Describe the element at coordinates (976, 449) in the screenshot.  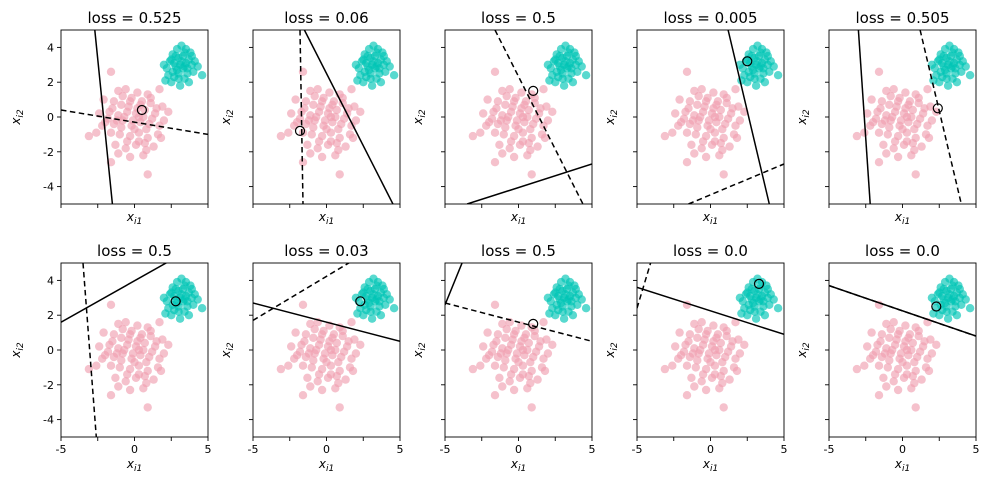
I see `x-tick-label: 5` at that location.